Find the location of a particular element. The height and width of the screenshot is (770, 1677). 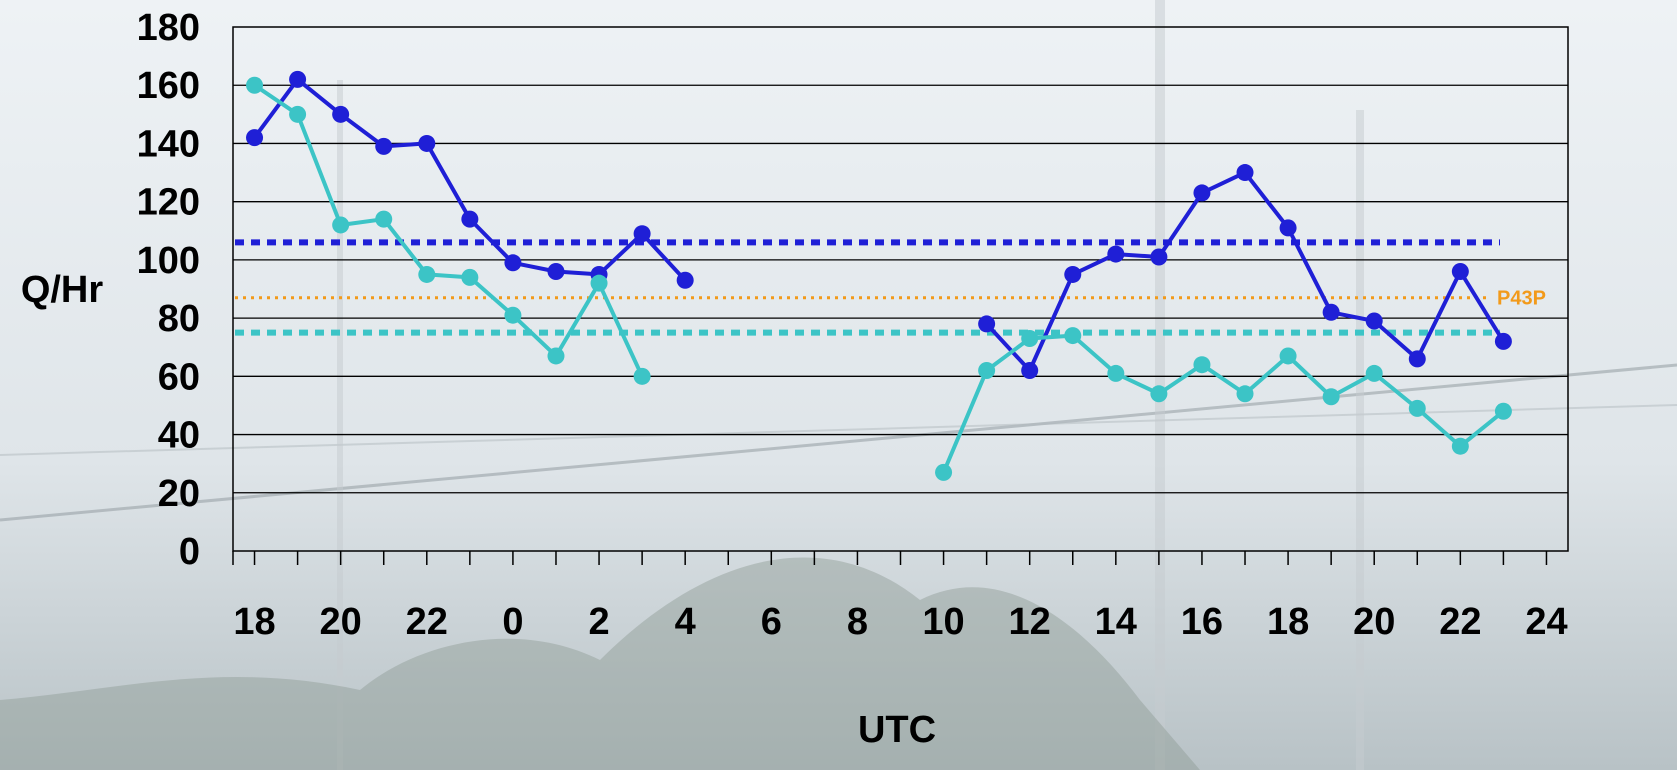

y-tick-label: 100 is located at coordinates (168, 261).